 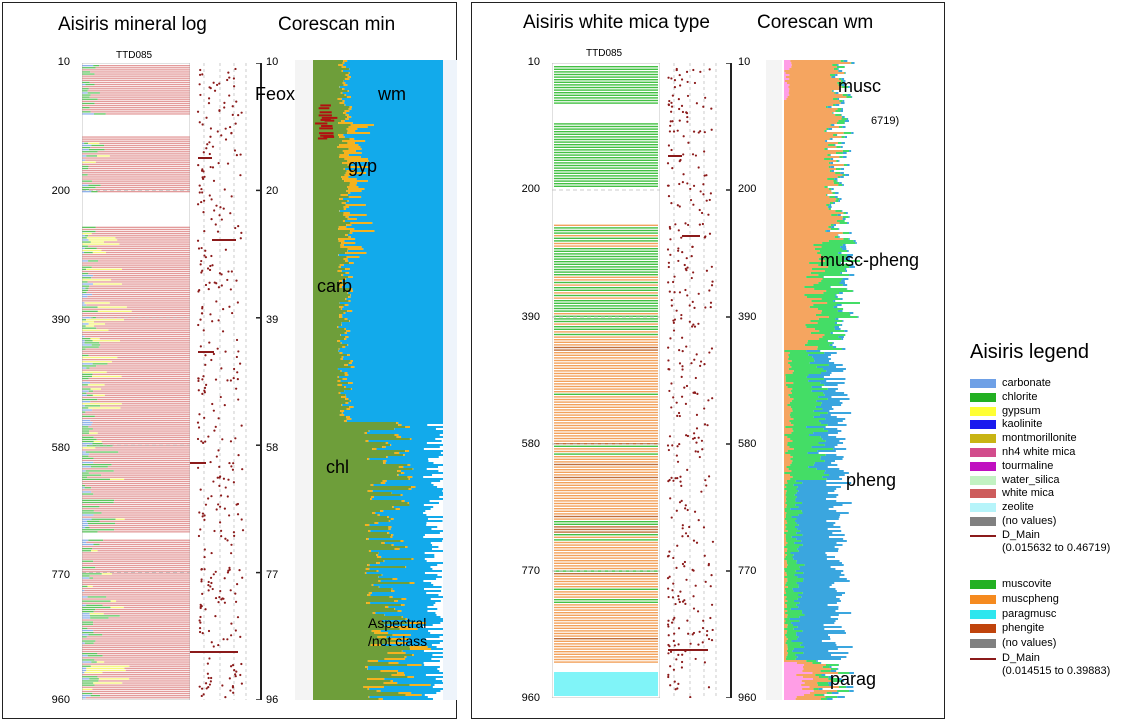 I want to click on depth-label-200: 200, so click(x=60, y=191).